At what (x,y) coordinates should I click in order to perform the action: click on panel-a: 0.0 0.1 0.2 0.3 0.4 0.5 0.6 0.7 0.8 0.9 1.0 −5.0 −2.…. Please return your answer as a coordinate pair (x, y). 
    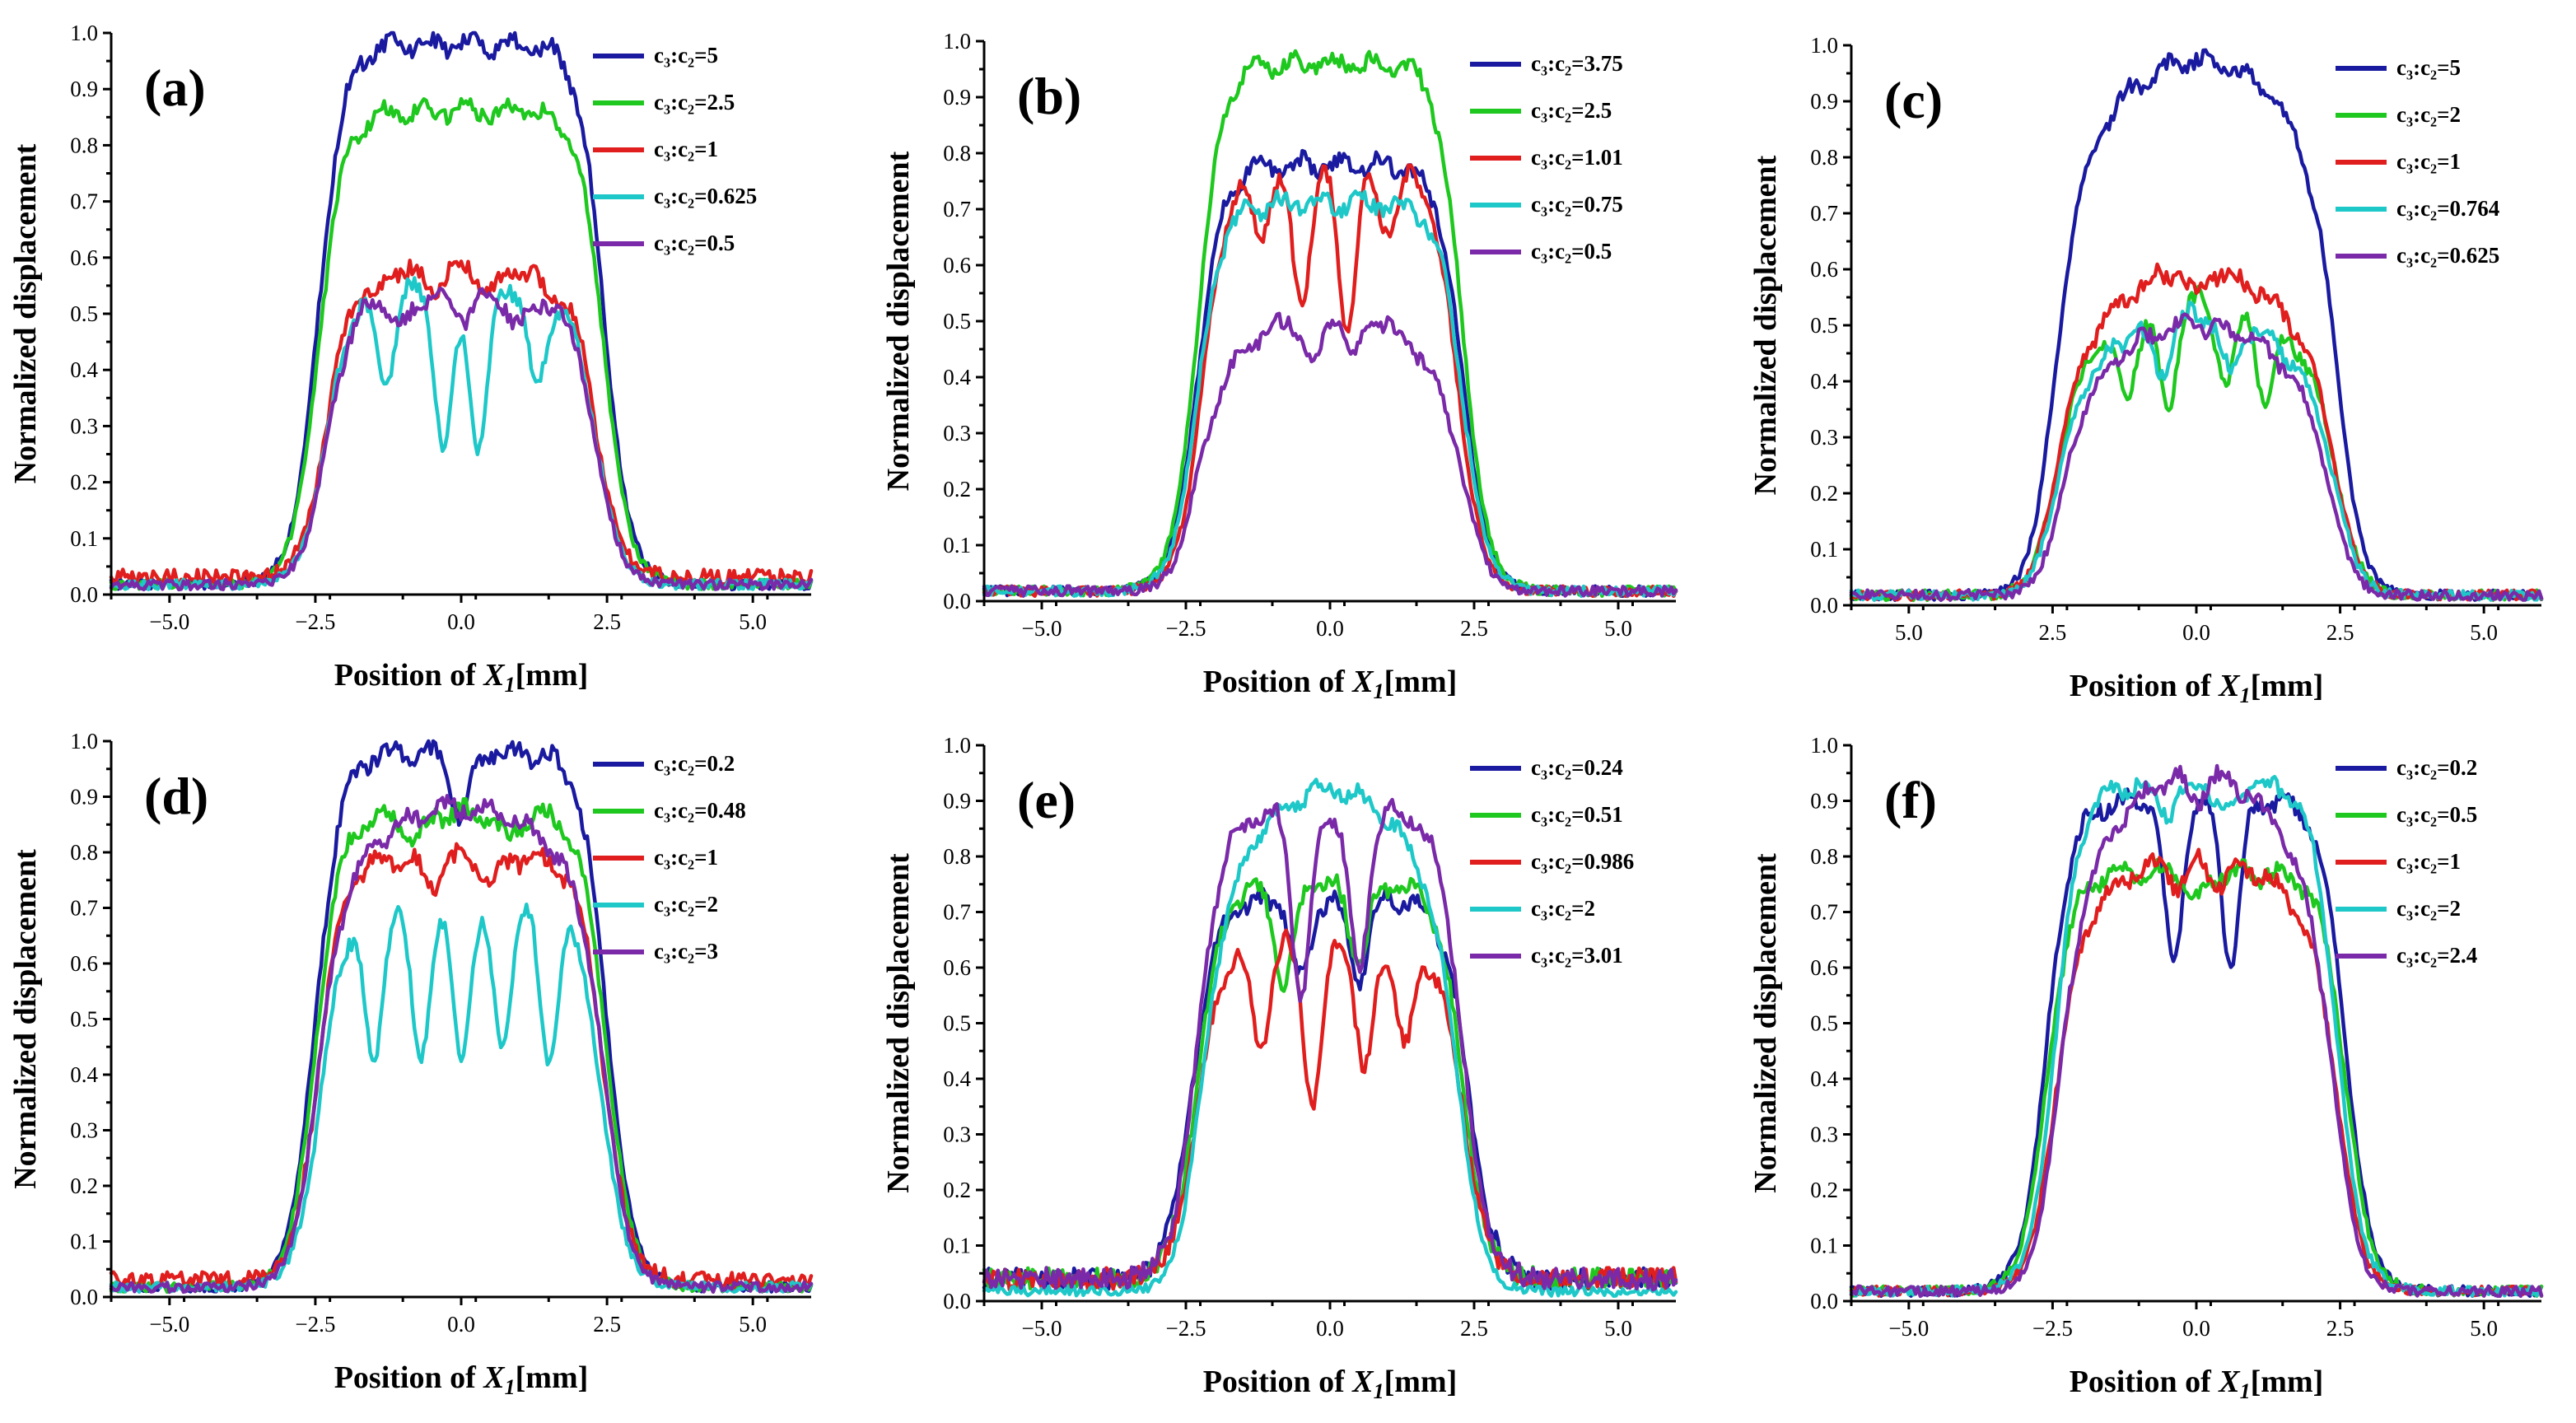
    Looking at the image, I should click on (411, 359).